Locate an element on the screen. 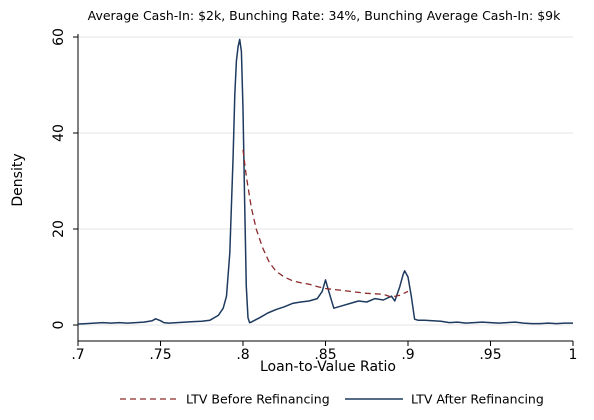  series-line-ltv-before-refinancing is located at coordinates (325, 223).